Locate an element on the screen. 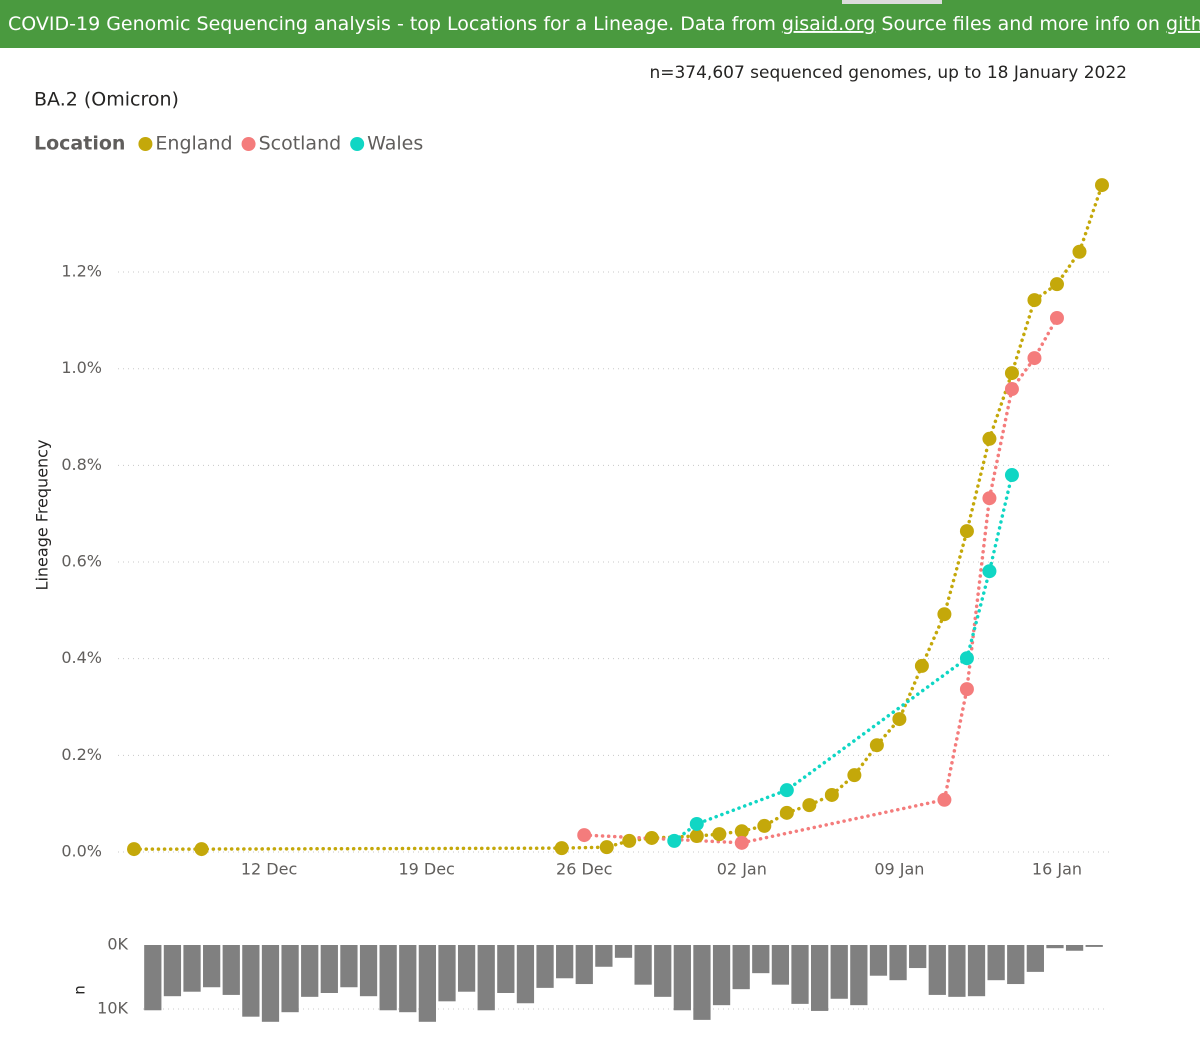 Image resolution: width=1200 pixels, height=1057 pixels. x-tick-label: 02 Jan is located at coordinates (742, 869).